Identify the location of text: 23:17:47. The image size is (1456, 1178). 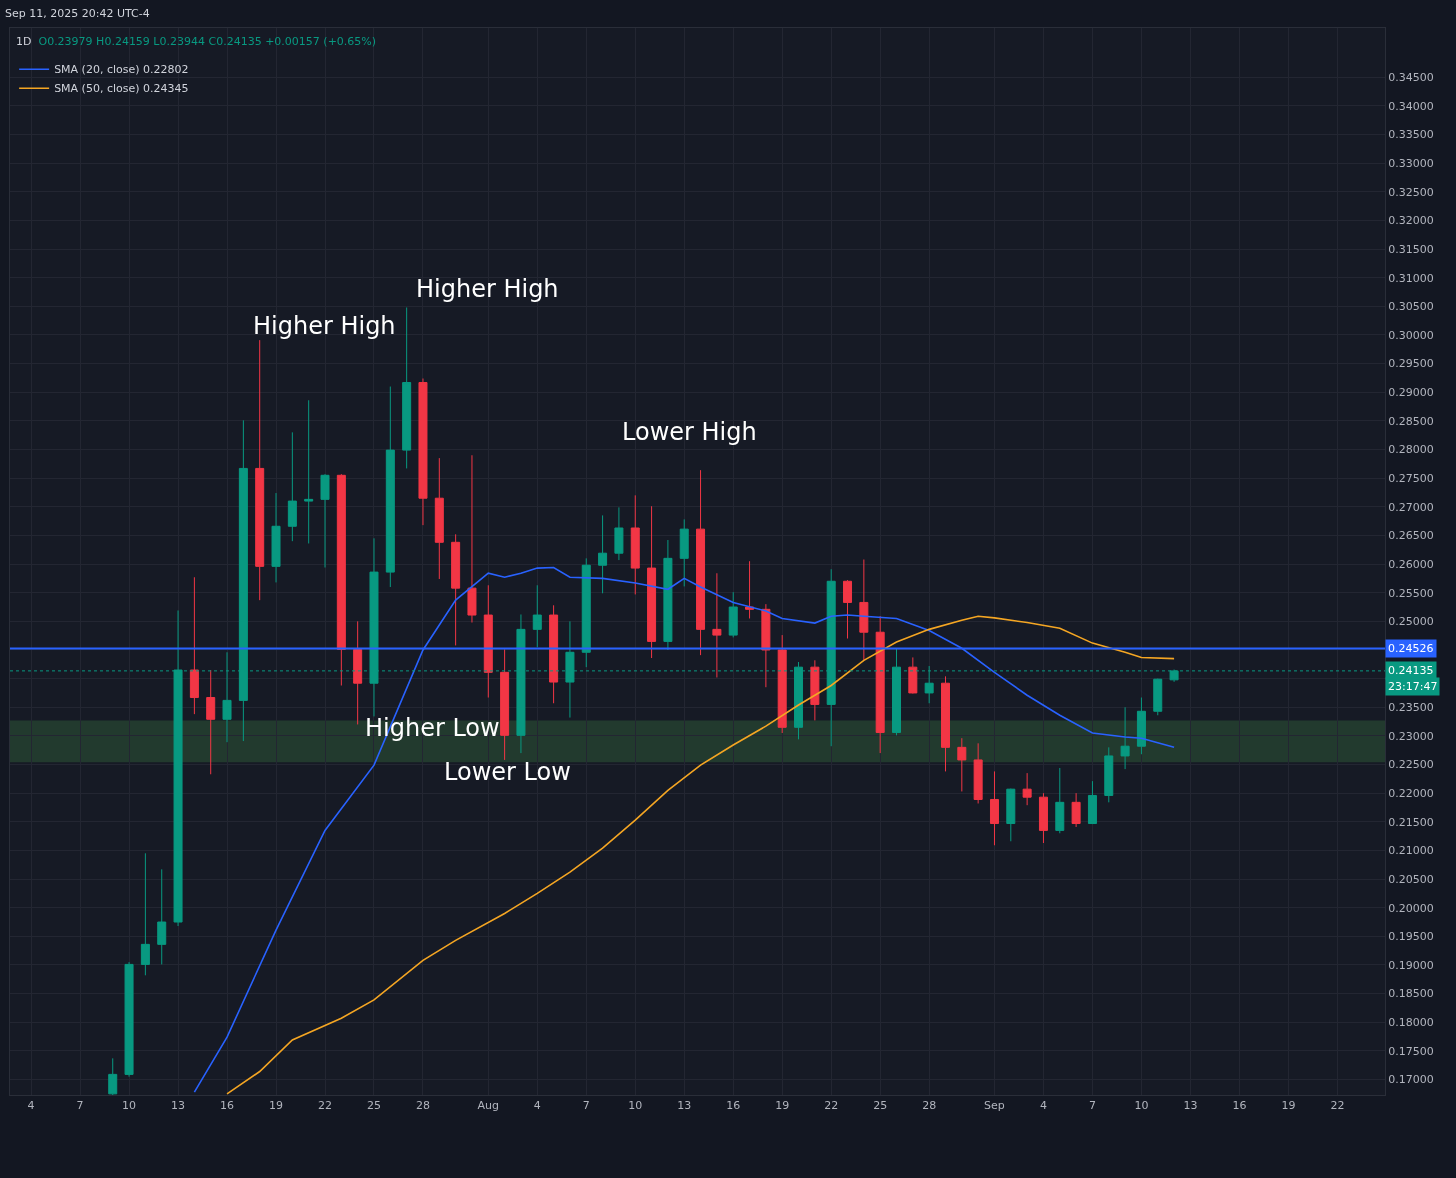
(1413, 686).